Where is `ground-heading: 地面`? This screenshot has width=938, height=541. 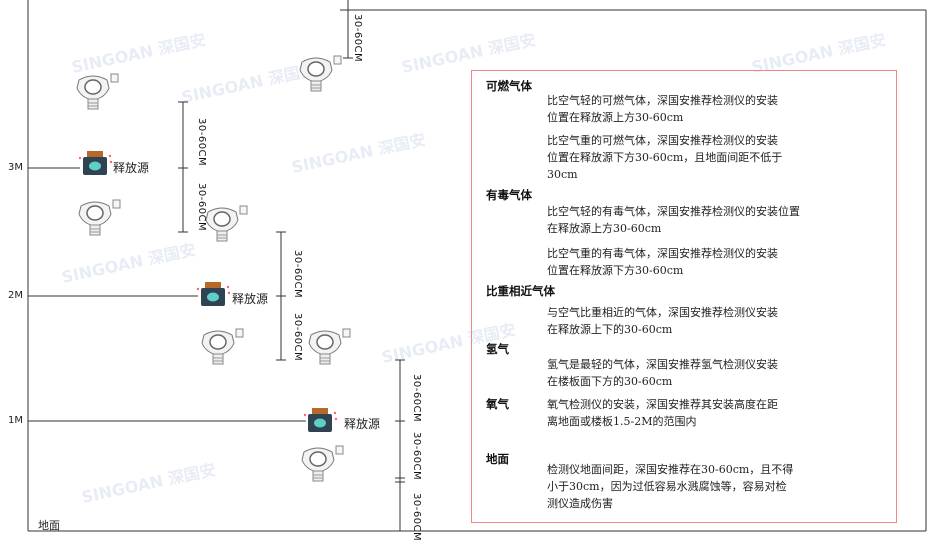
ground-heading: 地面 is located at coordinates (497, 459).